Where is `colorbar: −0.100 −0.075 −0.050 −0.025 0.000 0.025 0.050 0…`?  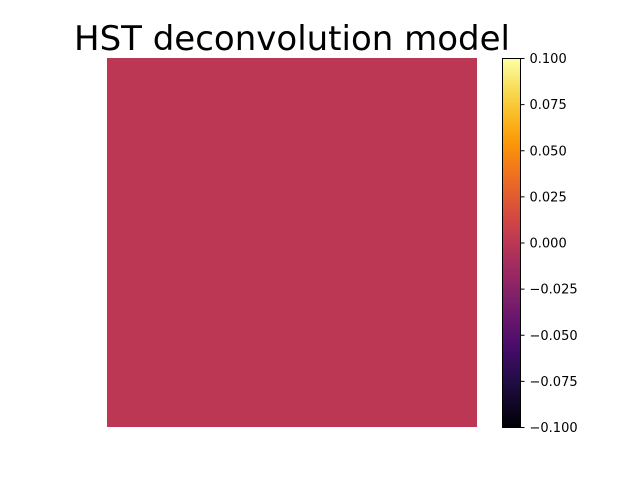
colorbar: −0.100 −0.075 −0.050 −0.025 0.000 0.025 0.050 0… is located at coordinates (540, 244).